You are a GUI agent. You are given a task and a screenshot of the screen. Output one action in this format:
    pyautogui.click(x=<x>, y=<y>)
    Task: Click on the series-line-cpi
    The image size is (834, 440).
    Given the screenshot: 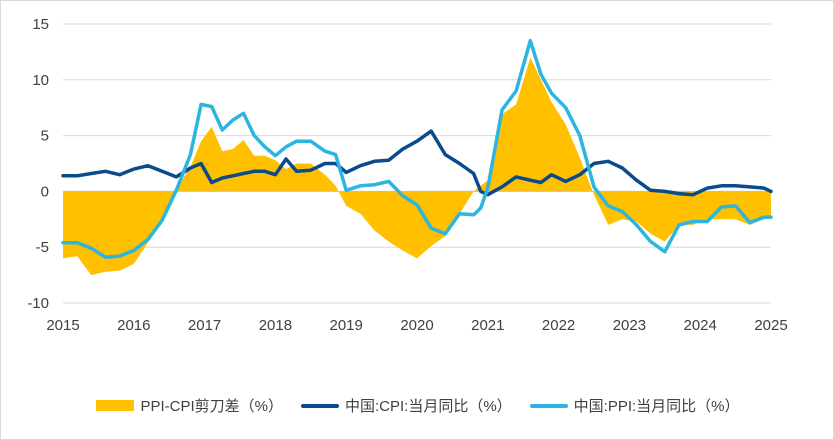 What is the action you would take?
    pyautogui.click(x=417, y=163)
    